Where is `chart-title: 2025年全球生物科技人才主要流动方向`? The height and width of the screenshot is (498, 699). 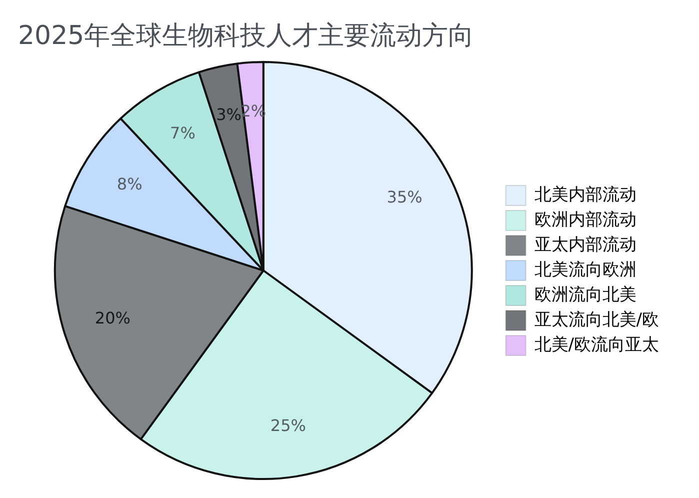 chart-title: 2025年全球生物科技人才主要流动方向 is located at coordinates (246, 36).